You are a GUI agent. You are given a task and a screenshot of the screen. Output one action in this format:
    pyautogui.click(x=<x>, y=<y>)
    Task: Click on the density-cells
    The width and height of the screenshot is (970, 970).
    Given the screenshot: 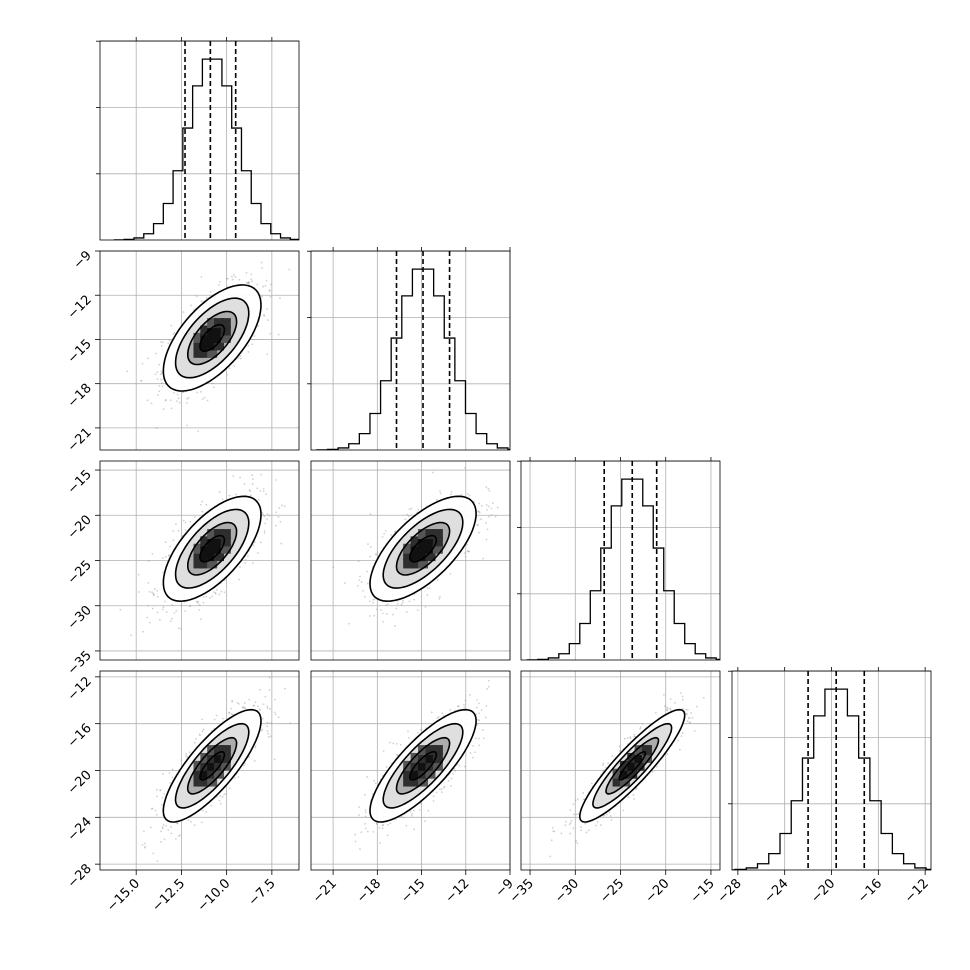 What is the action you would take?
    pyautogui.click(x=212, y=549)
    